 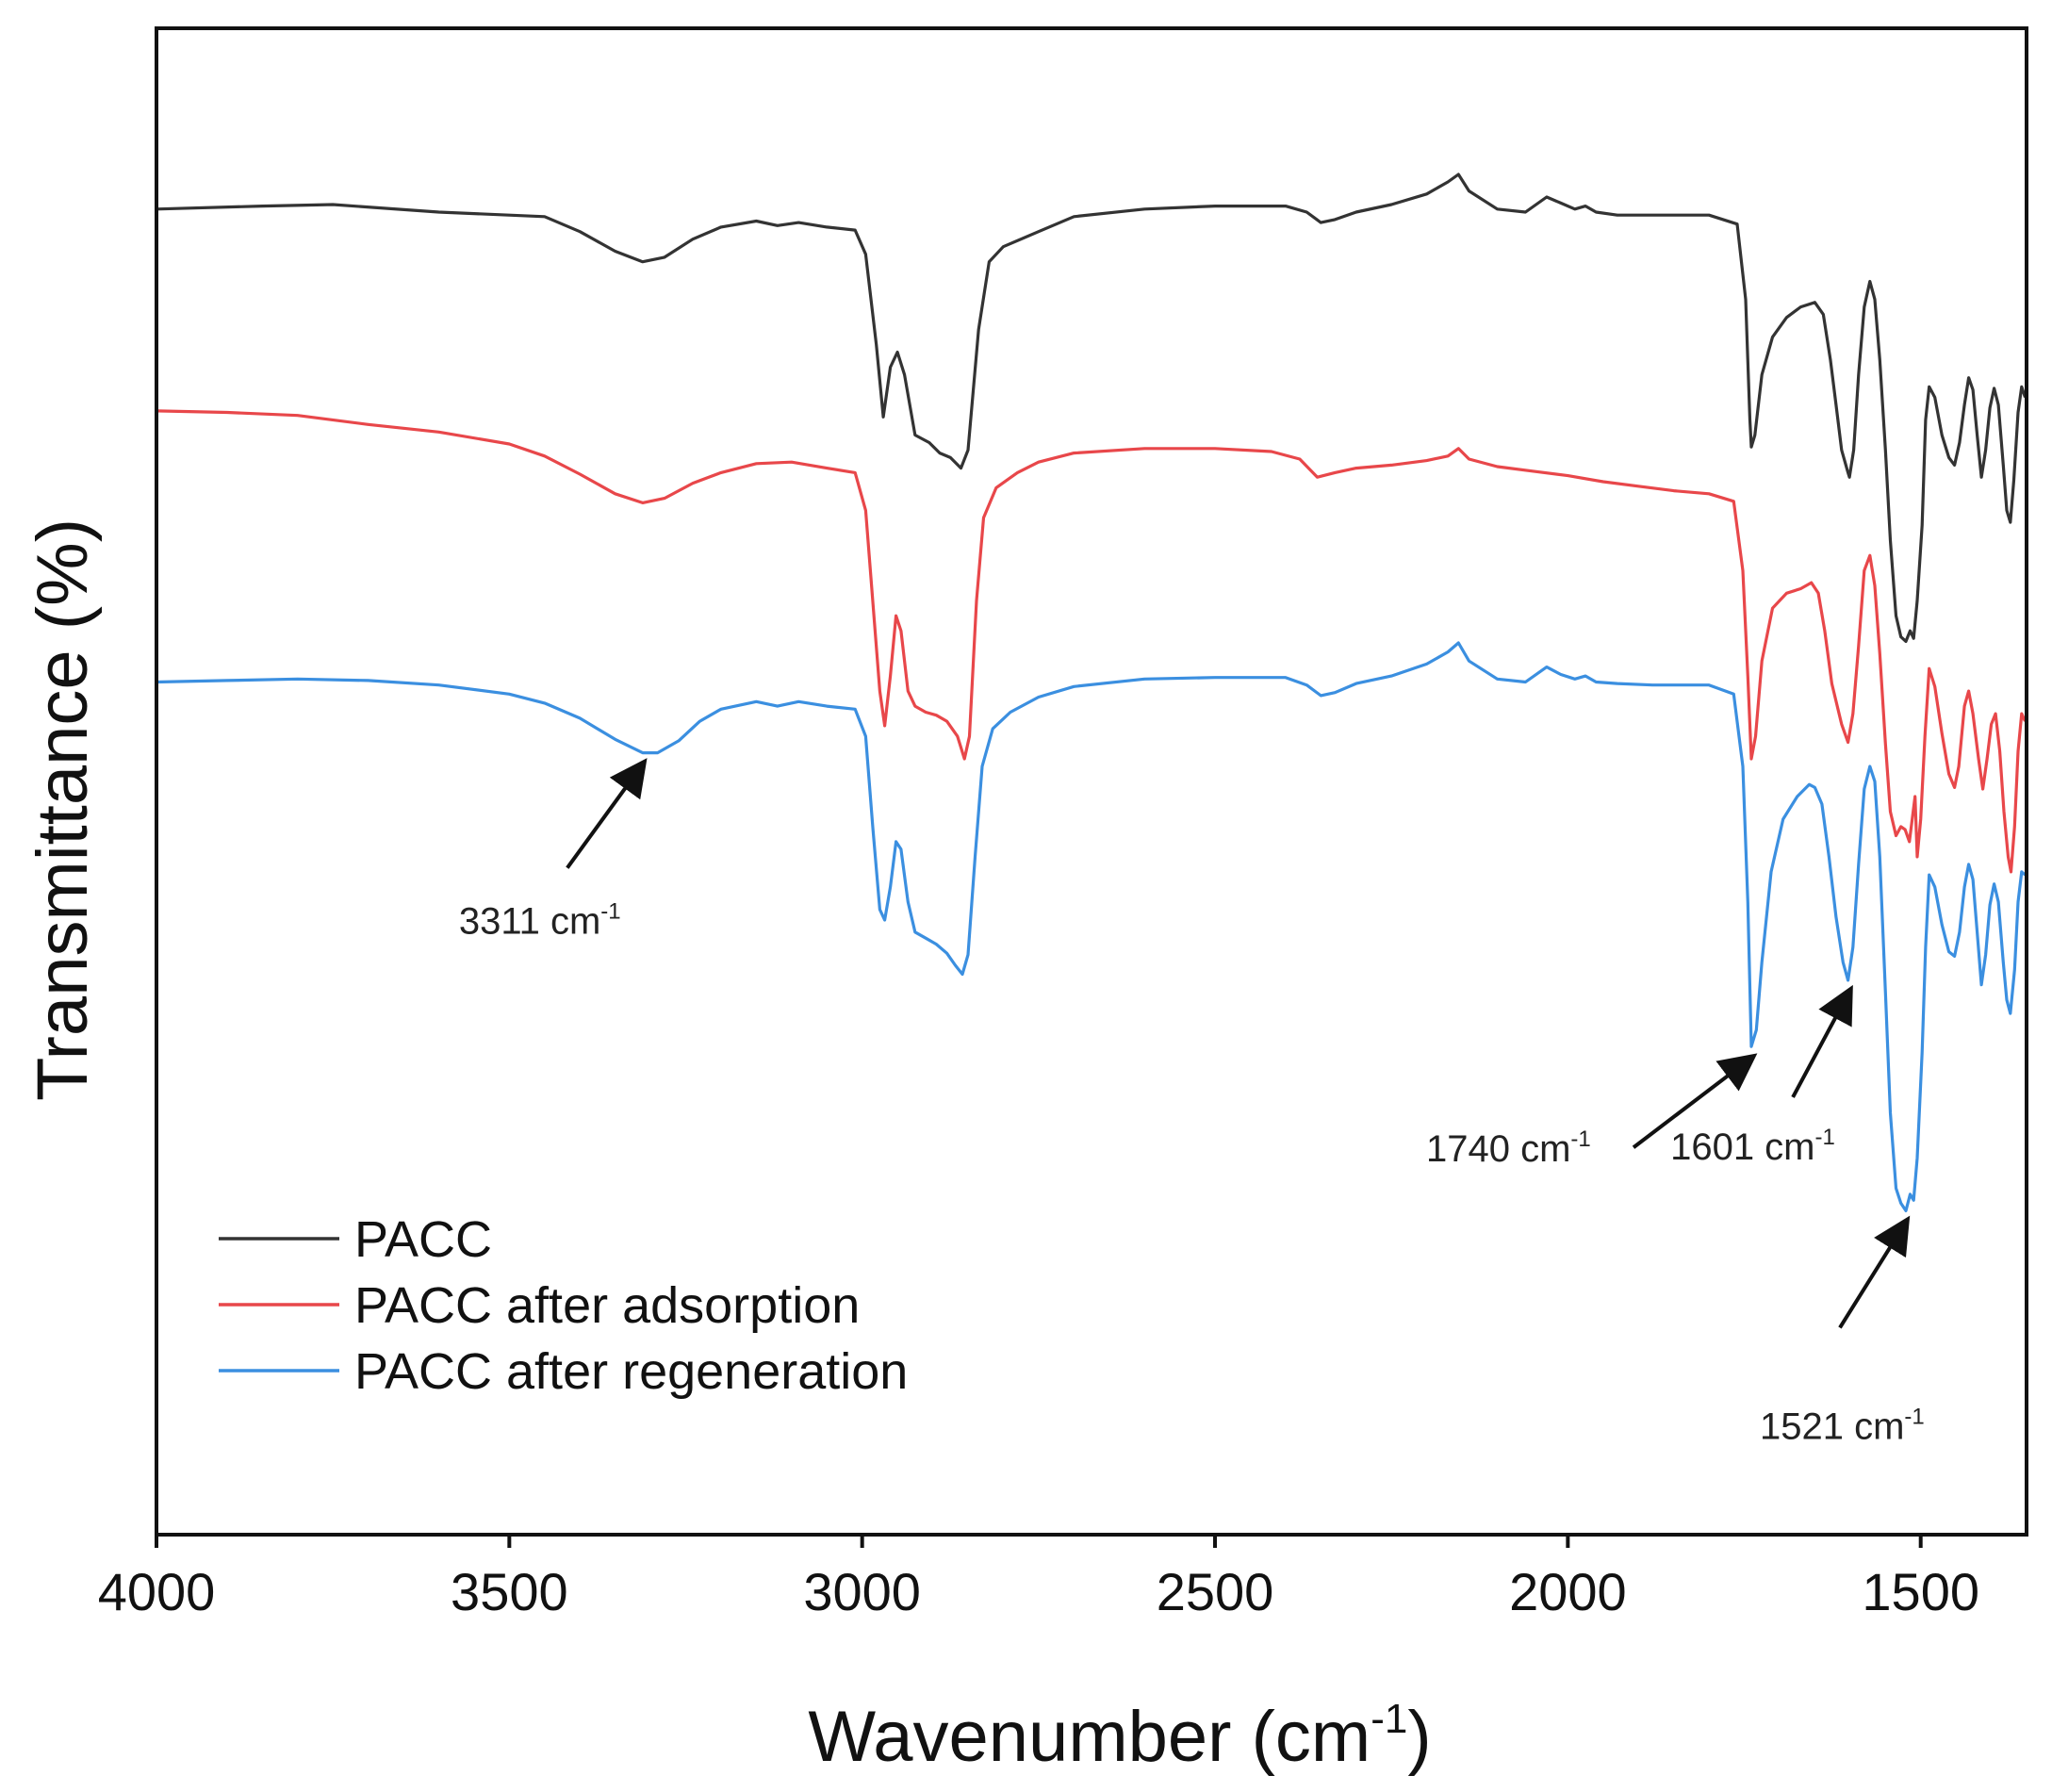 I want to click on x-axis-title: Wavenumber (cm-1), so click(x=1119, y=1736).